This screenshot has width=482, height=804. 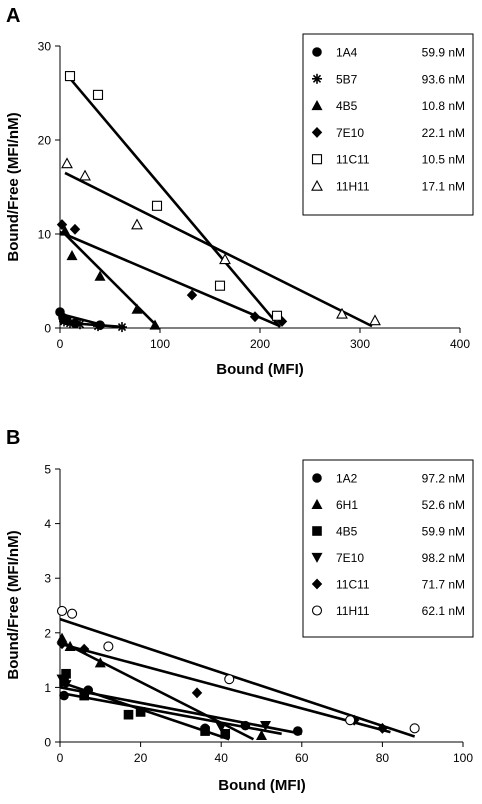 I want to click on legend-series-name: 4B5, so click(x=347, y=106).